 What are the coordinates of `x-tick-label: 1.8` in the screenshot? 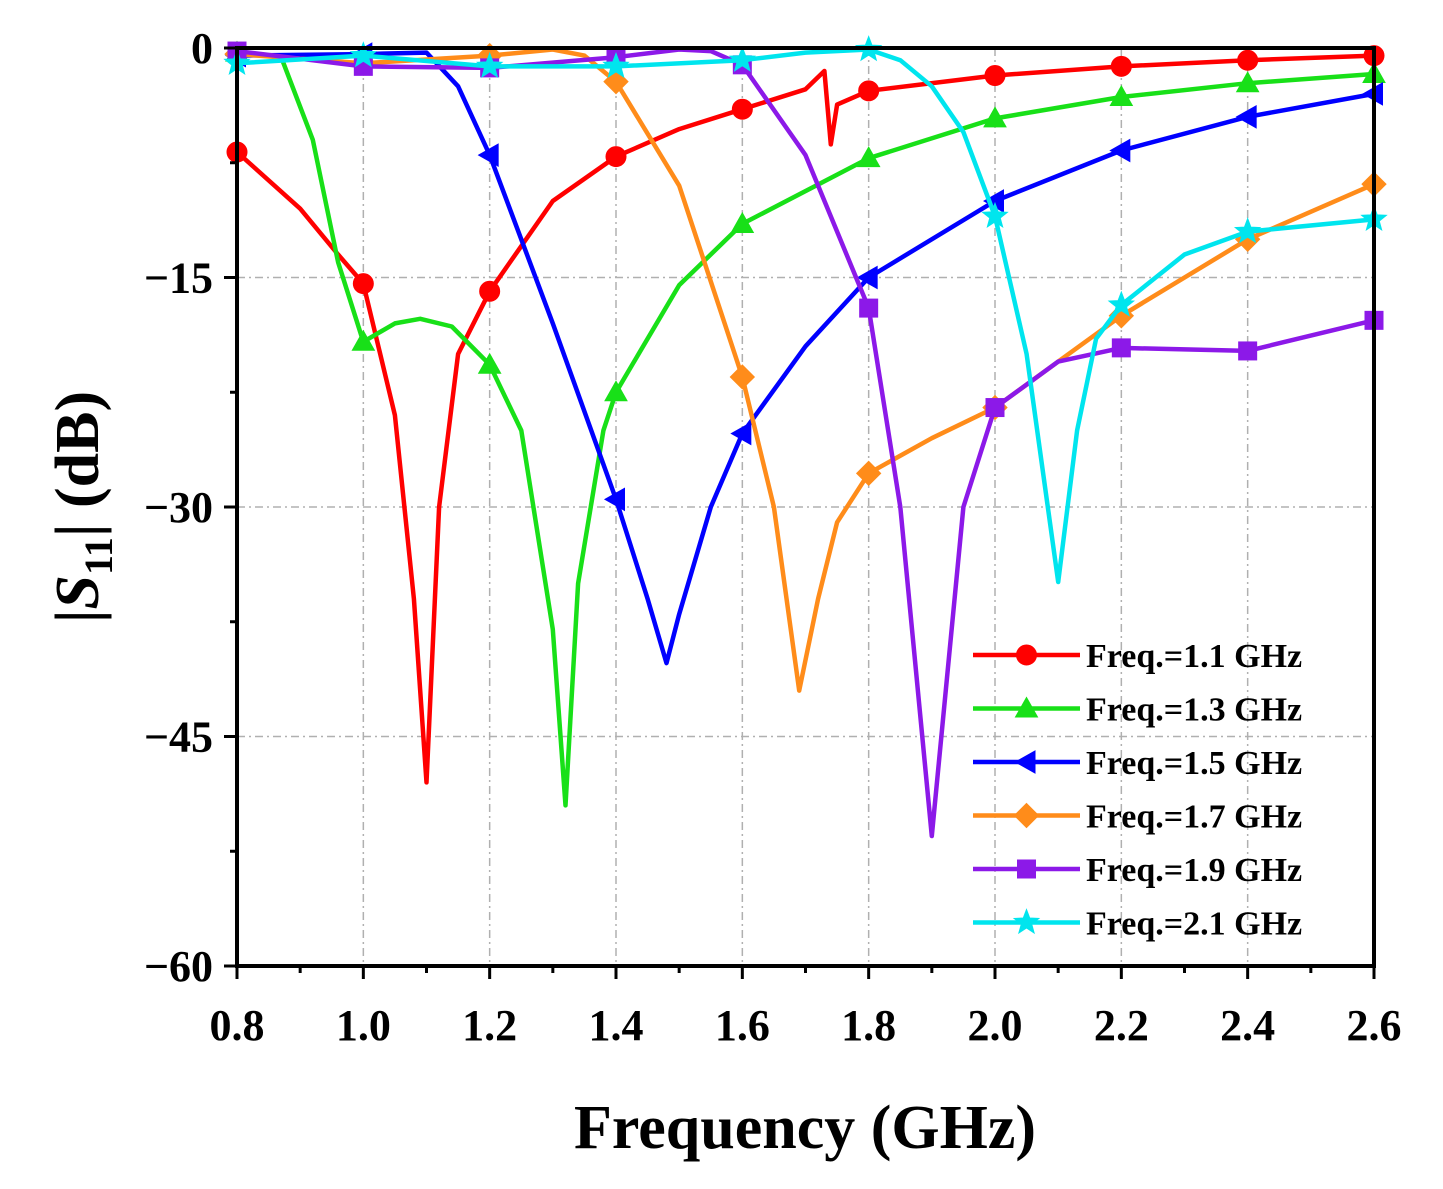 It's located at (868, 1025).